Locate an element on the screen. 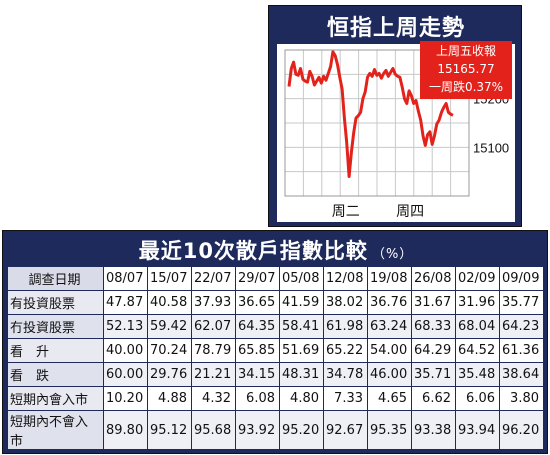 The width and height of the screenshot is (550, 455). table-cell: 93.92 is located at coordinates (257, 430).